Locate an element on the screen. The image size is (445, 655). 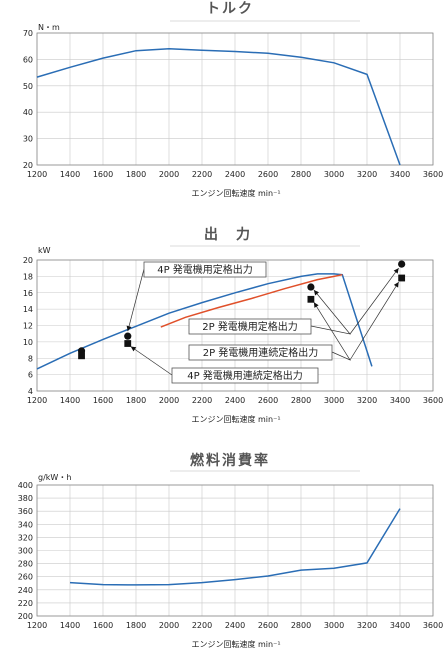
torque-series is located at coordinates (218, 107).